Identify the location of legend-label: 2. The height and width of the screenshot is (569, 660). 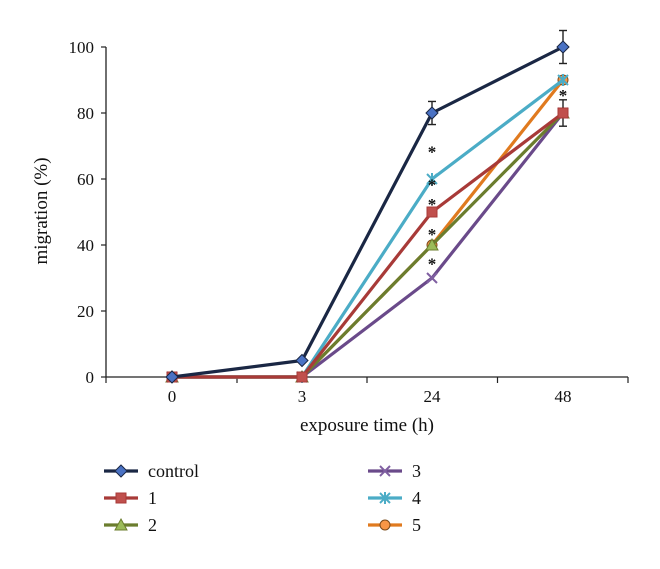
(152, 525).